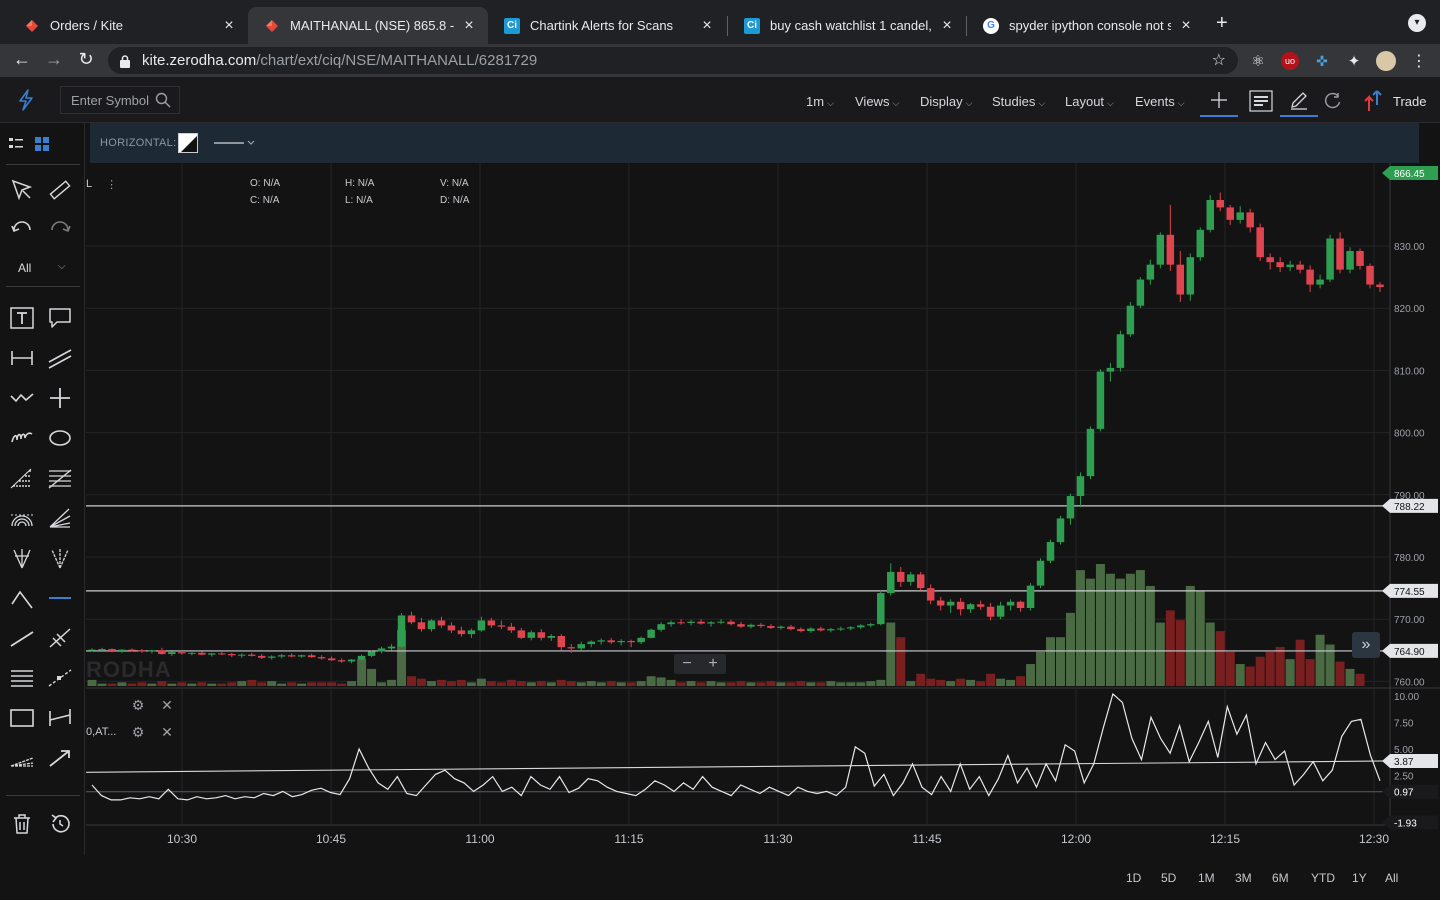 Image resolution: width=1440 pixels, height=900 pixels. Describe the element at coordinates (946, 101) in the screenshot. I see `display-menu: Display ⌵` at that location.